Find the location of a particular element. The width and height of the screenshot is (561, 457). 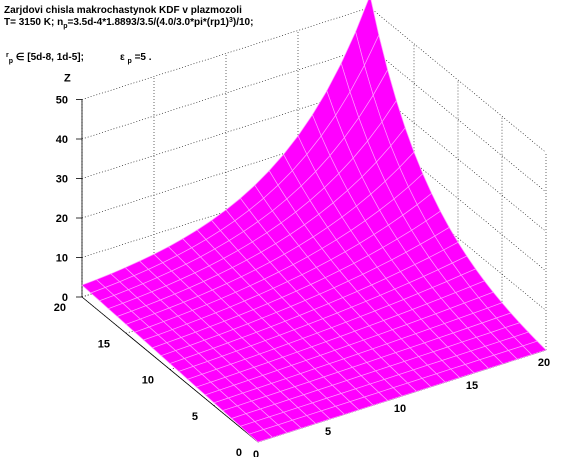

z-tick-label: 20 is located at coordinates (62, 219).